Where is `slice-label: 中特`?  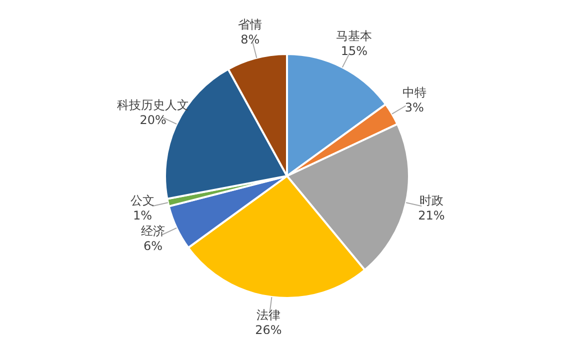 slice-label: 中特 is located at coordinates (414, 93).